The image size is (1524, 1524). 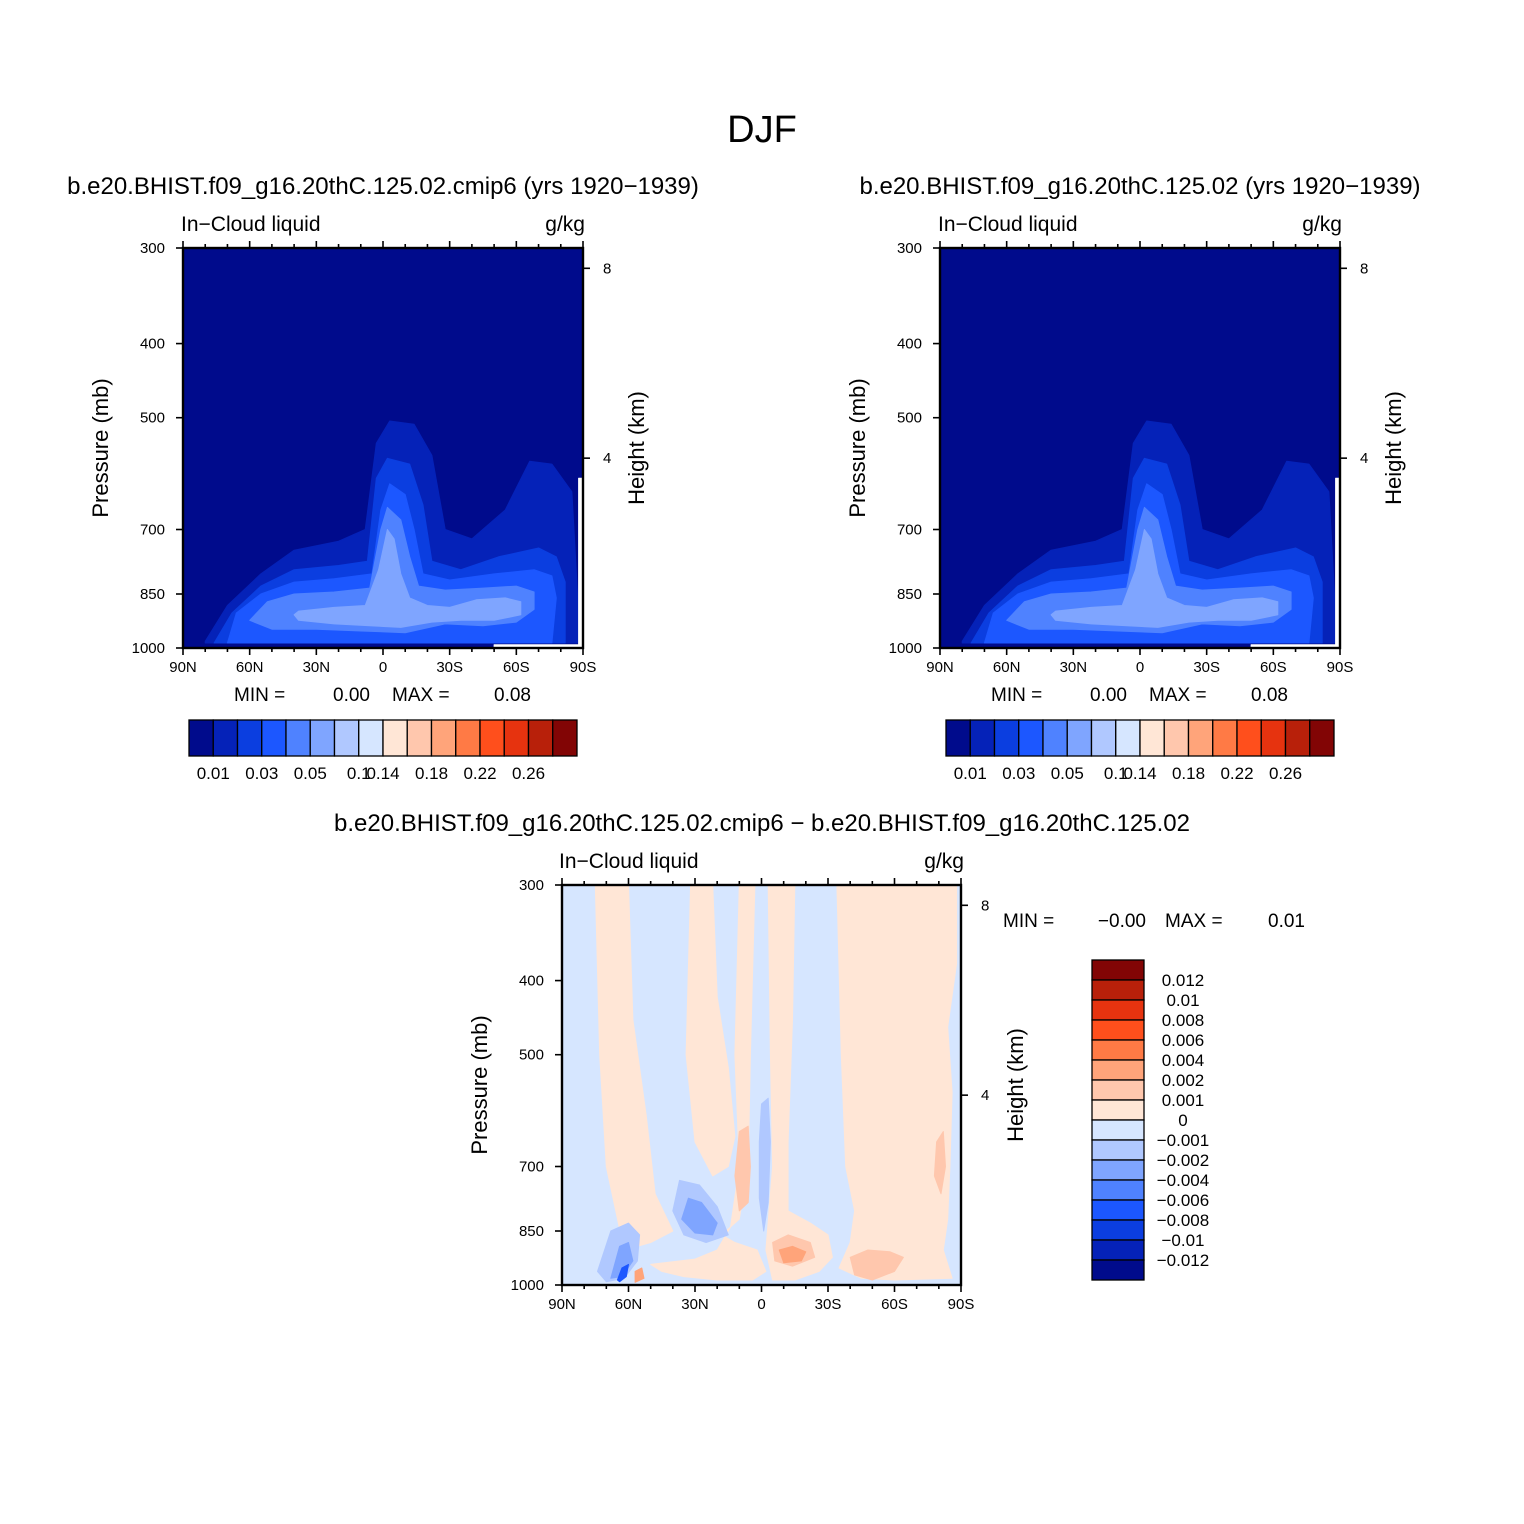 What do you see at coordinates (431, 773) in the screenshot?
I see `colorbar-label: 0.18` at bounding box center [431, 773].